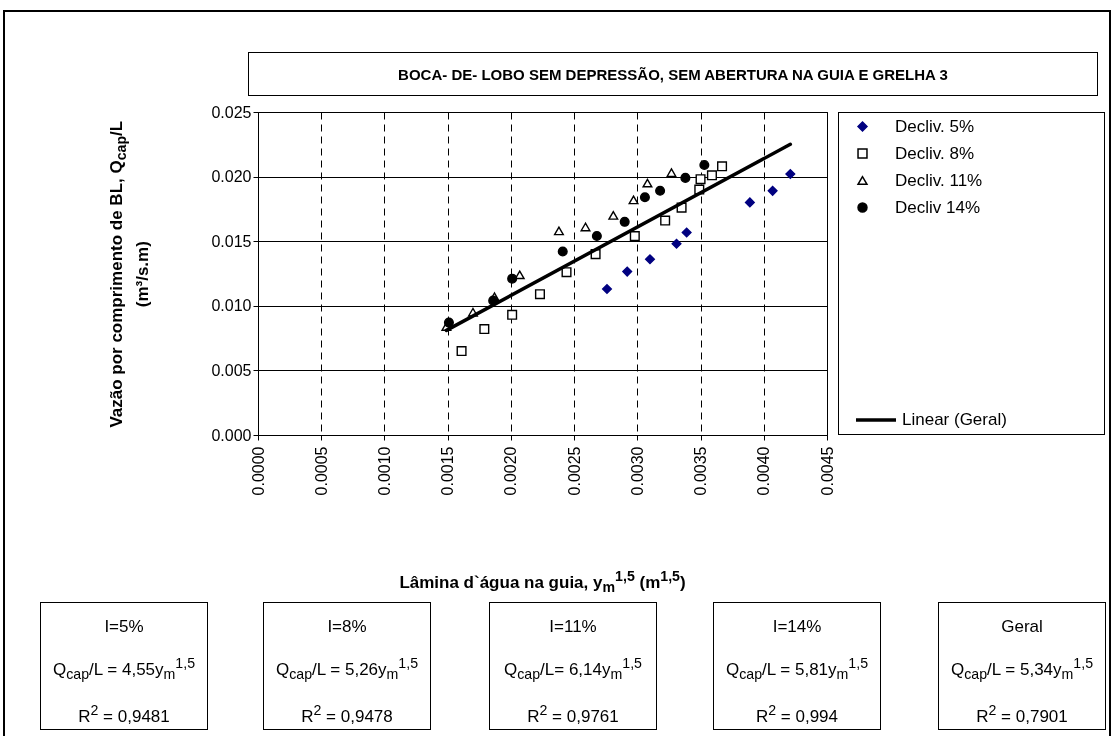  What do you see at coordinates (231, 112) in the screenshot?
I see `y-tick-label: 0.025` at bounding box center [231, 112].